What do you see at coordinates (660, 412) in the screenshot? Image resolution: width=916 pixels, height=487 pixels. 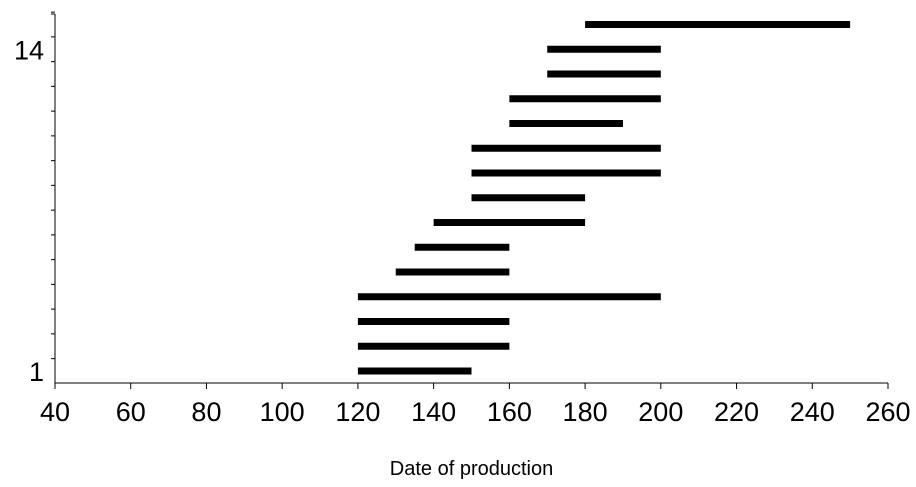 I see `x-tick-label: 200` at bounding box center [660, 412].